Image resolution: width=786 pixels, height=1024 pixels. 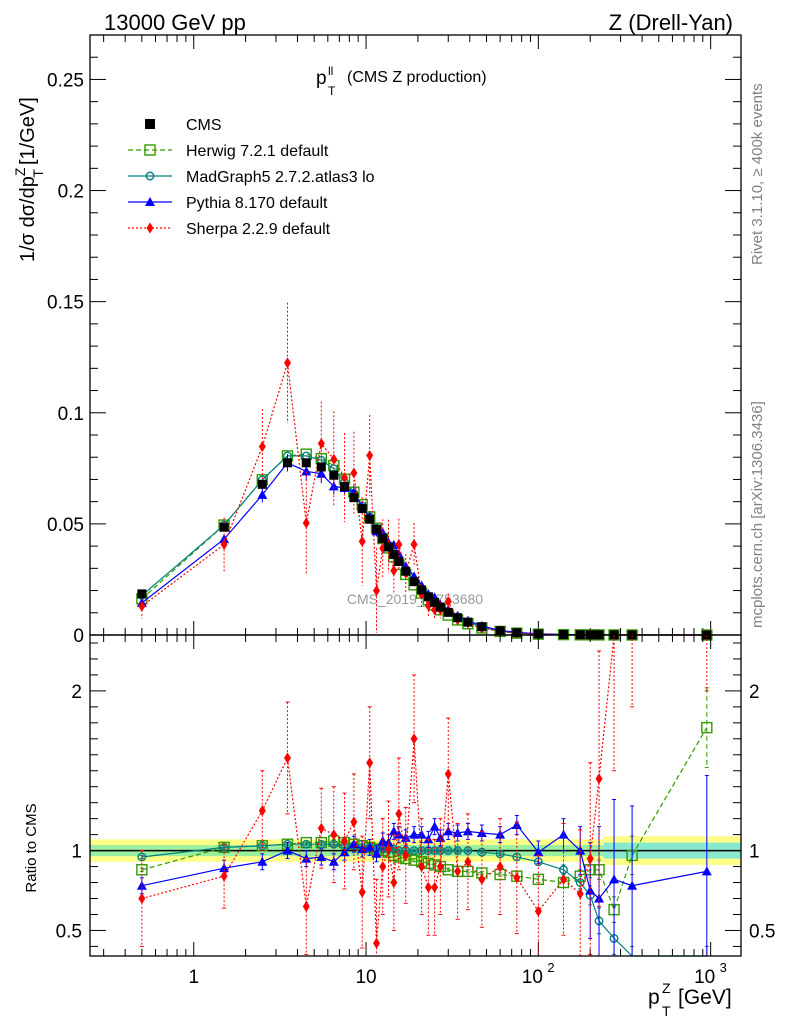 I want to click on legend-label: CMS, so click(x=204, y=125).